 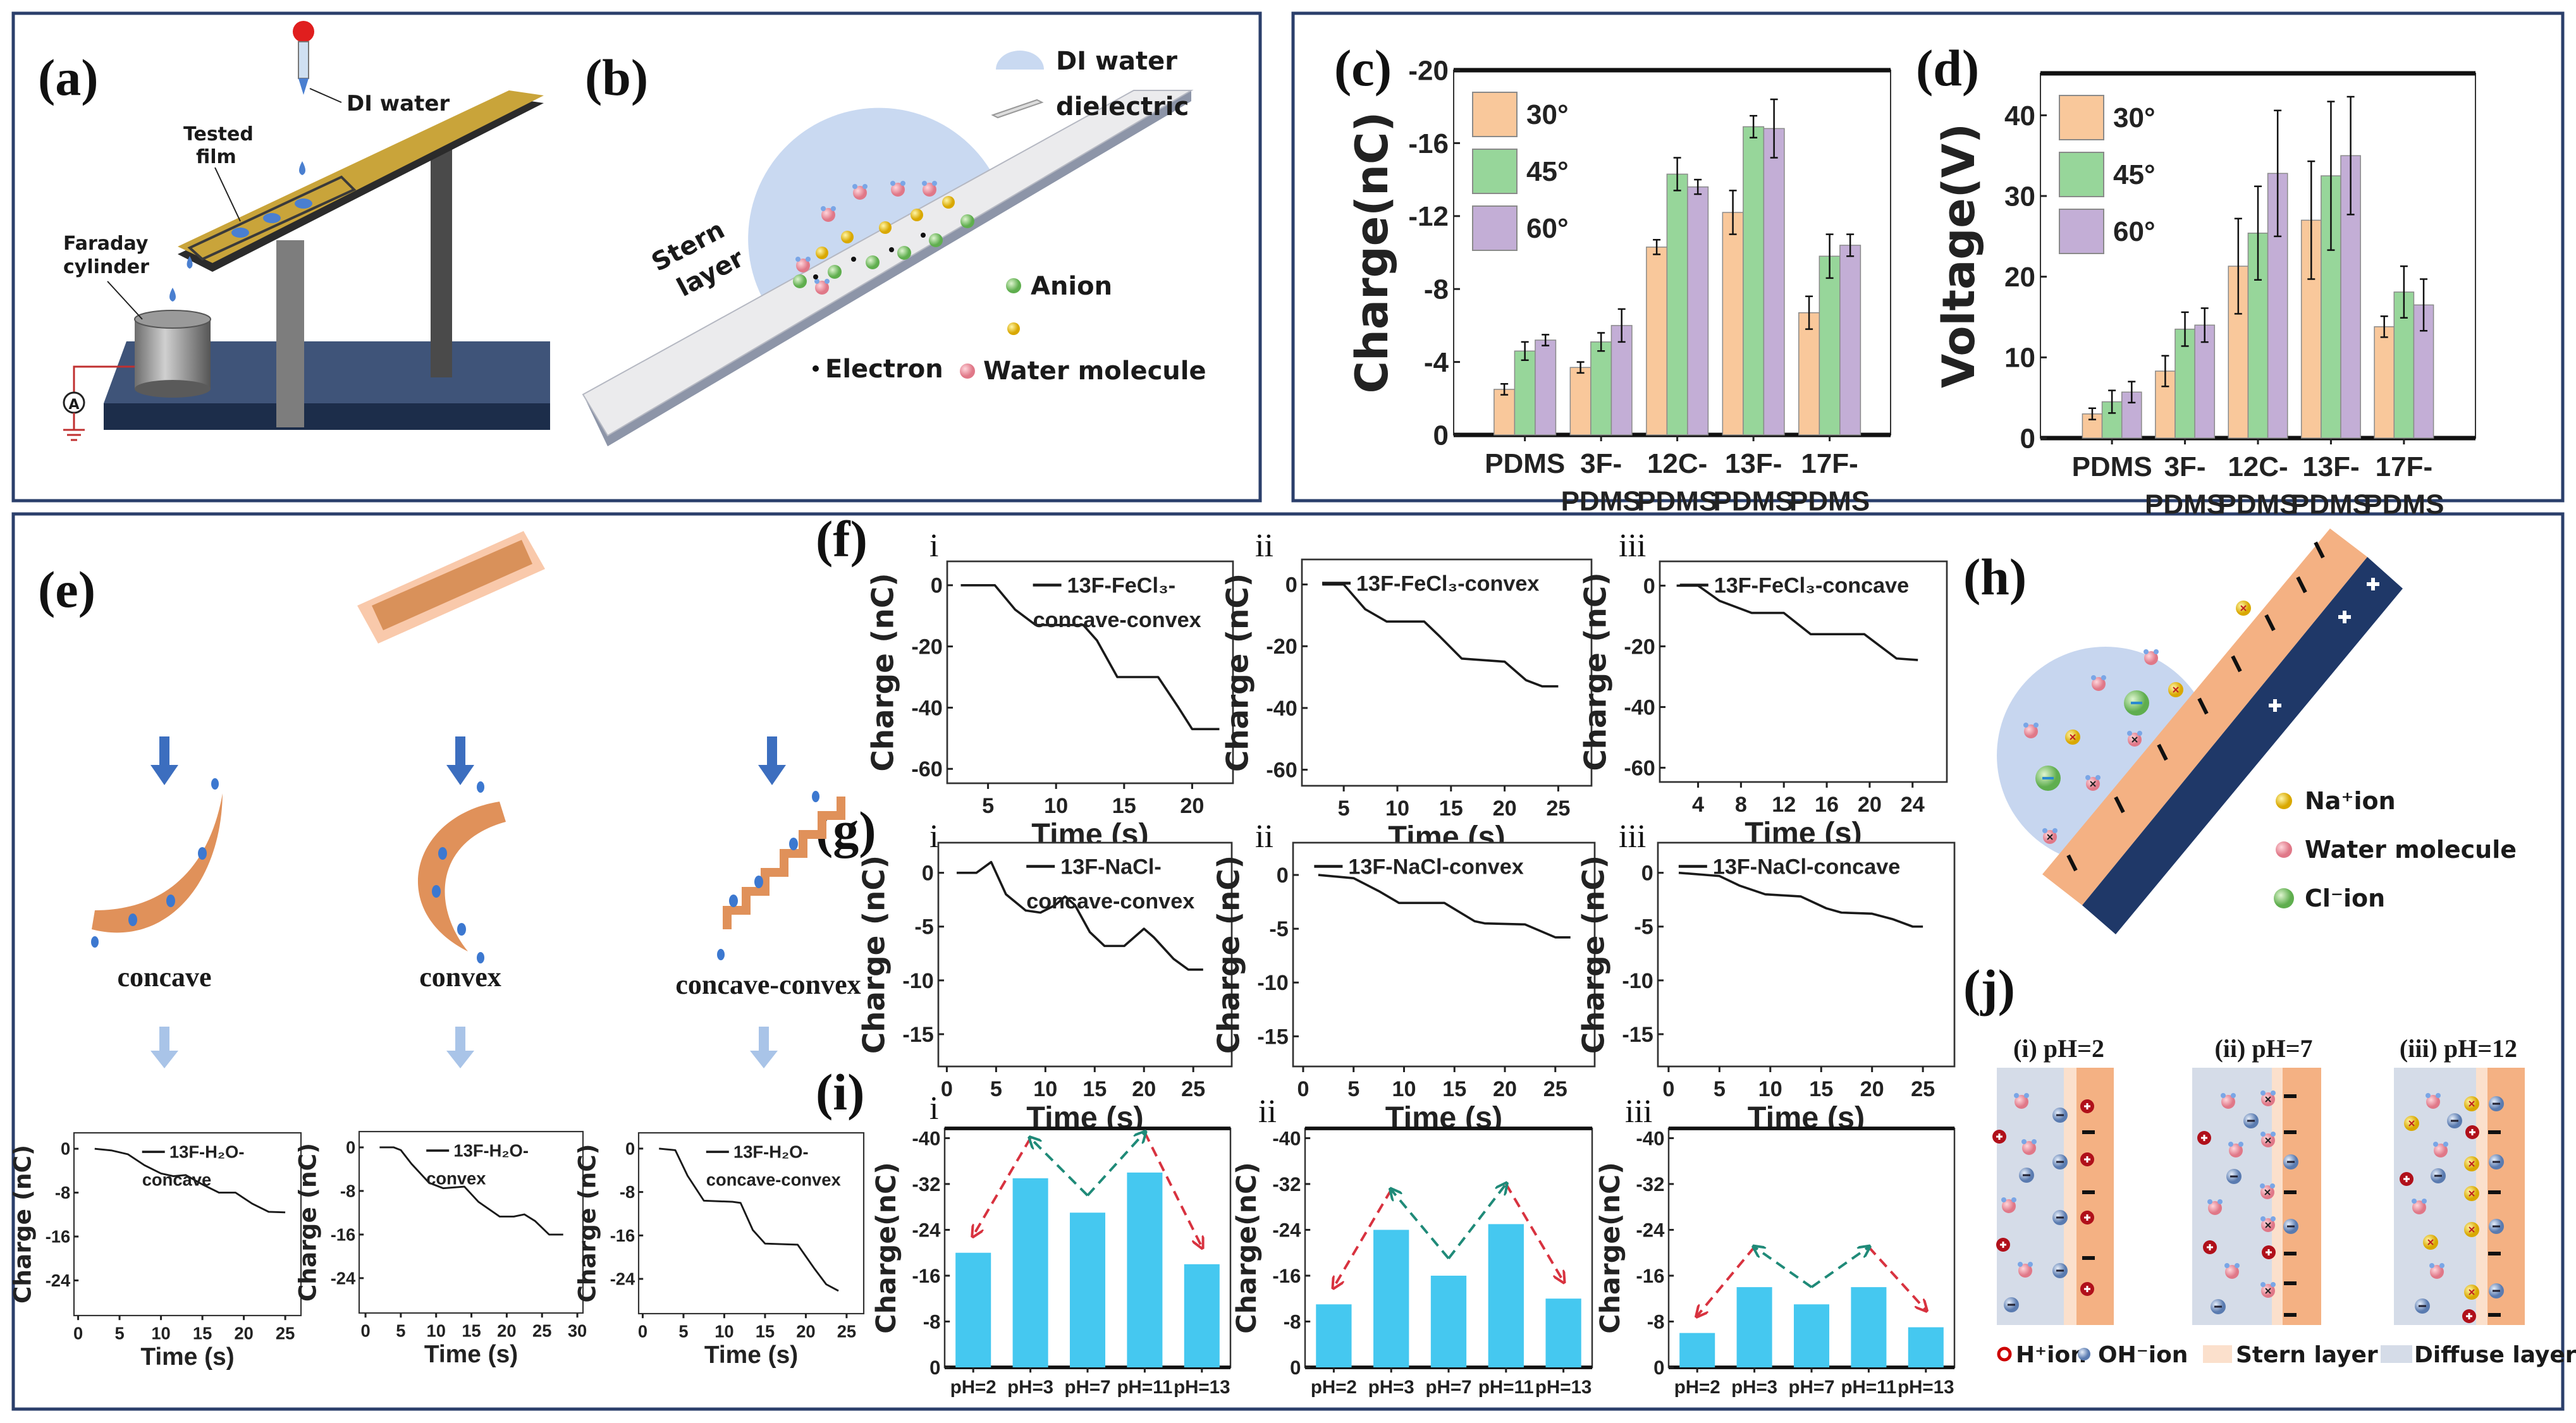 What do you see at coordinates (1193, 1089) in the screenshot?
I see `x-tick-label: 25` at bounding box center [1193, 1089].